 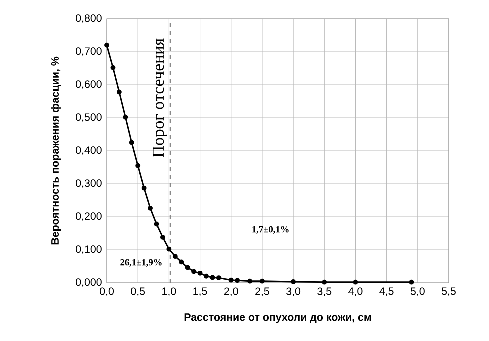 I want to click on y-tick-label: 0,800, so click(x=89, y=19).